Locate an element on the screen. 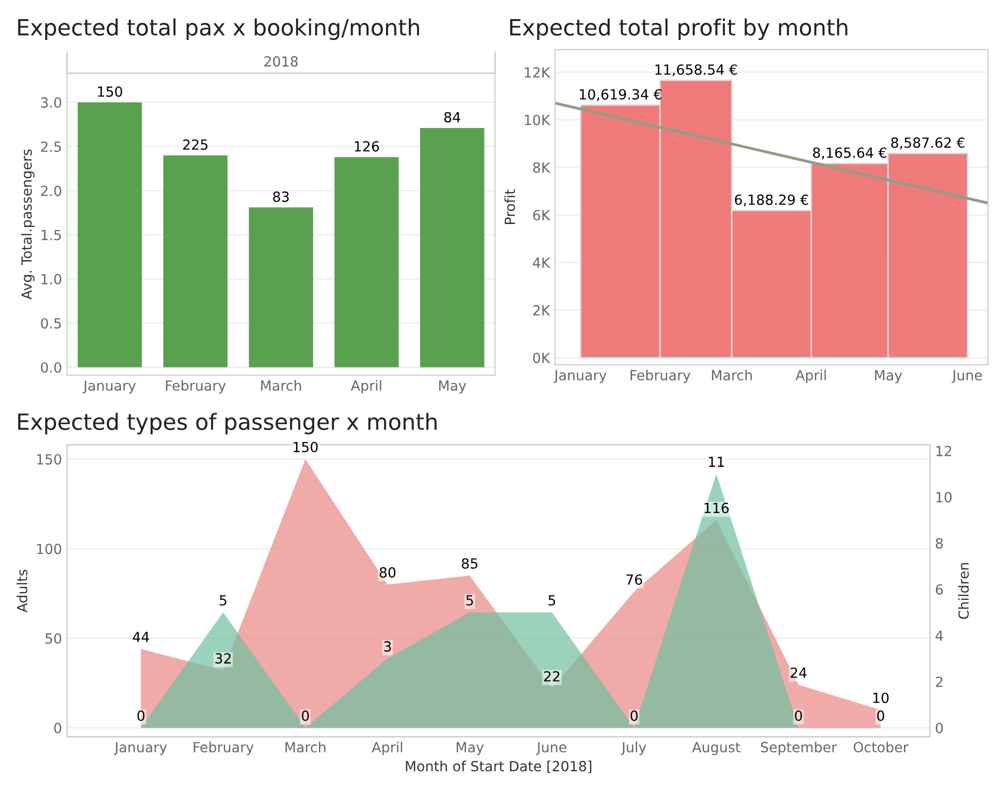 This screenshot has height=800, width=1000. annotation: 126 is located at coordinates (366, 146).